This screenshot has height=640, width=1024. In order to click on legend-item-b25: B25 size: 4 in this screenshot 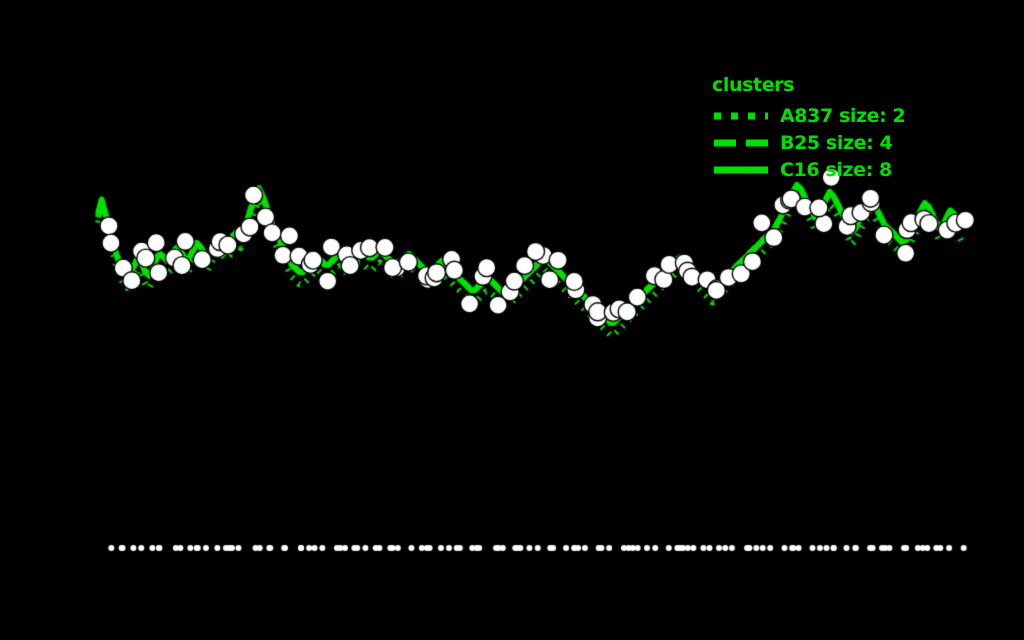, I will do `click(830, 142)`.